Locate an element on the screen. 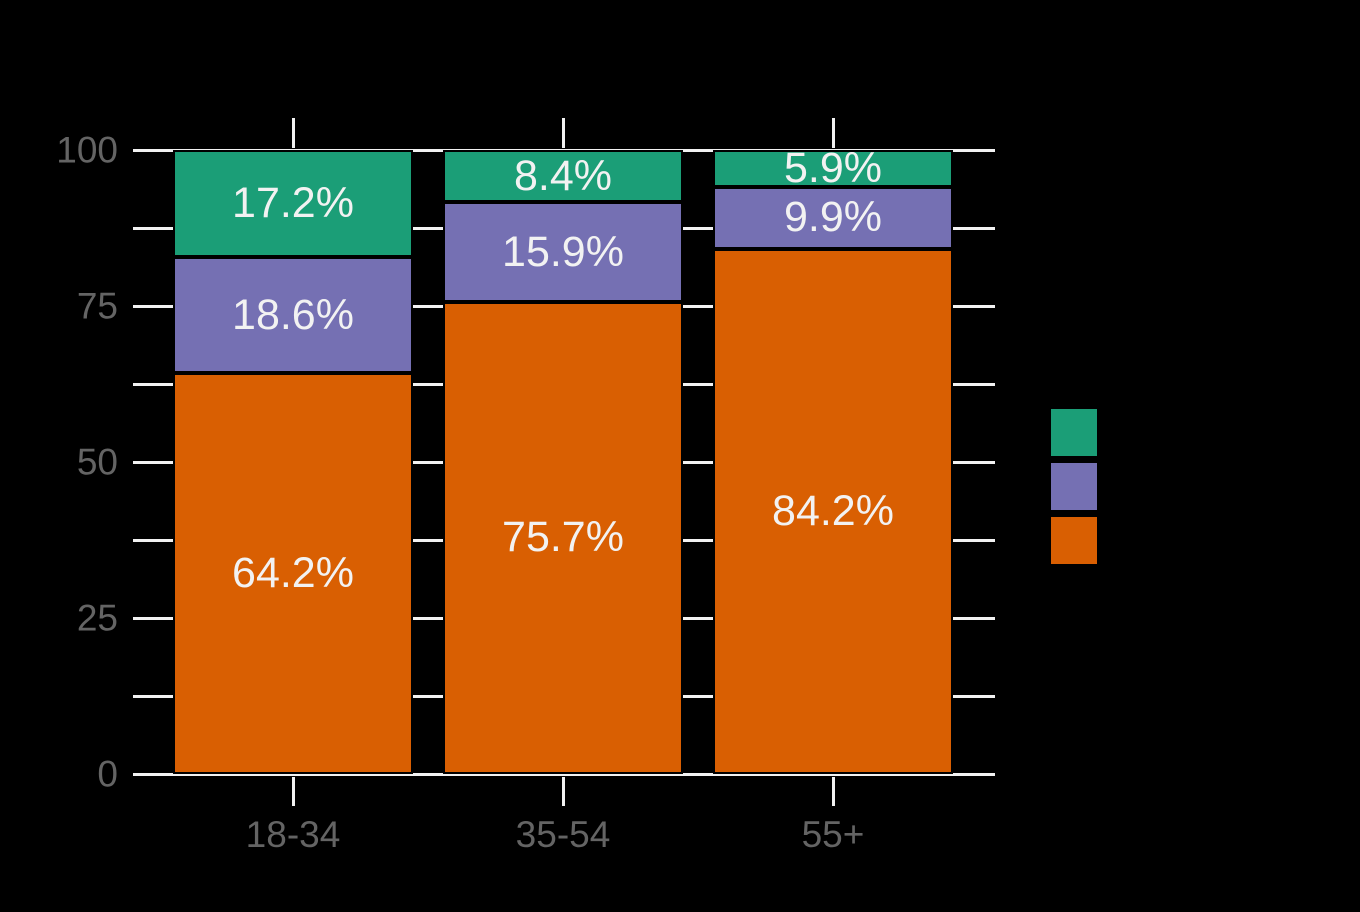 The height and width of the screenshot is (912, 1360). y-axis-tick-label: 75 is located at coordinates (97, 306).